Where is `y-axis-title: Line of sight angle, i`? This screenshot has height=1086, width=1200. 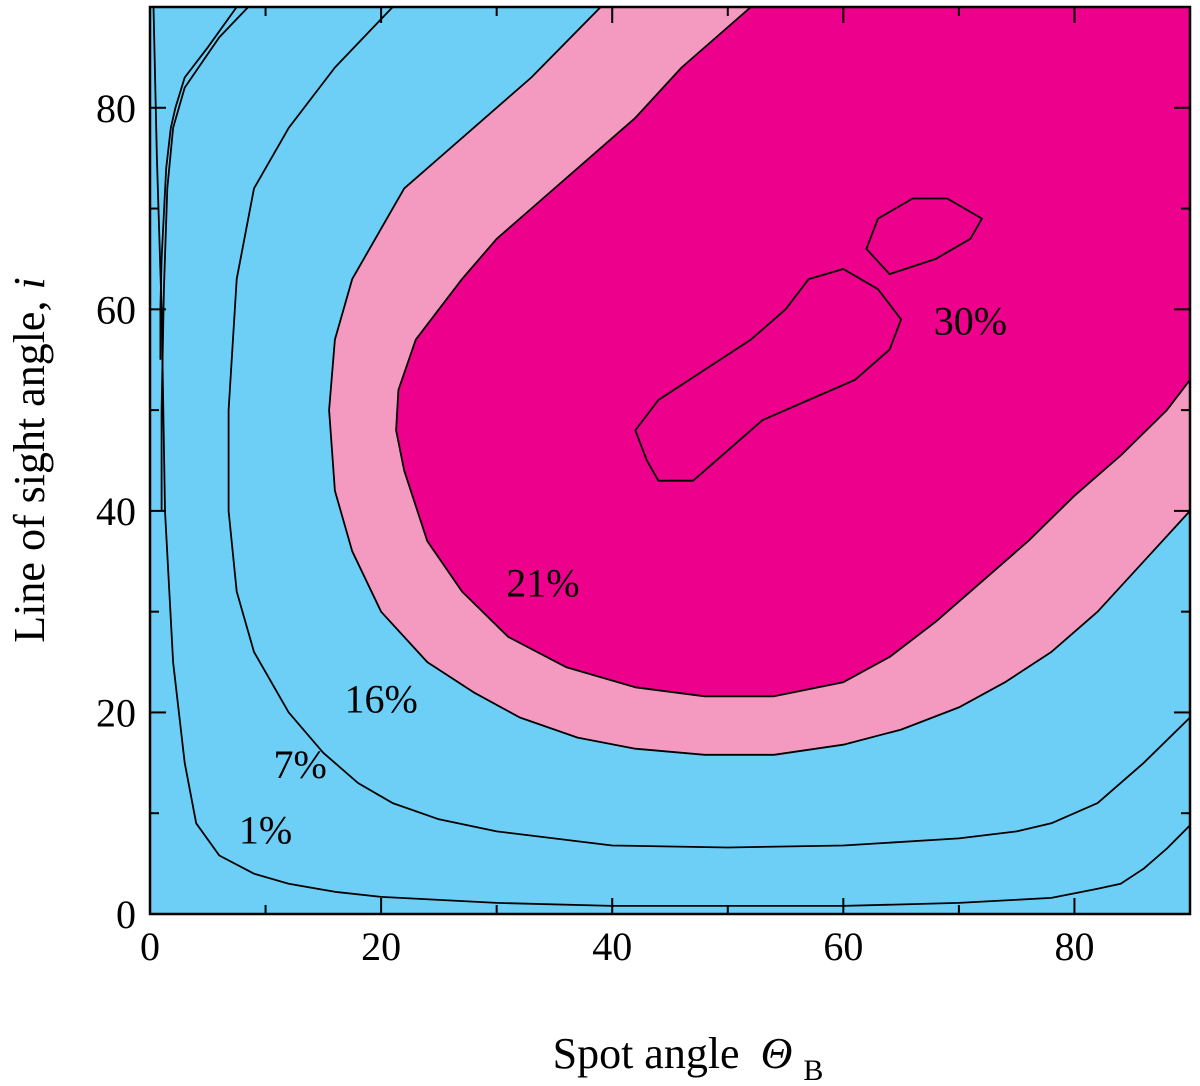
y-axis-title: Line of sight angle, i is located at coordinates (29, 459).